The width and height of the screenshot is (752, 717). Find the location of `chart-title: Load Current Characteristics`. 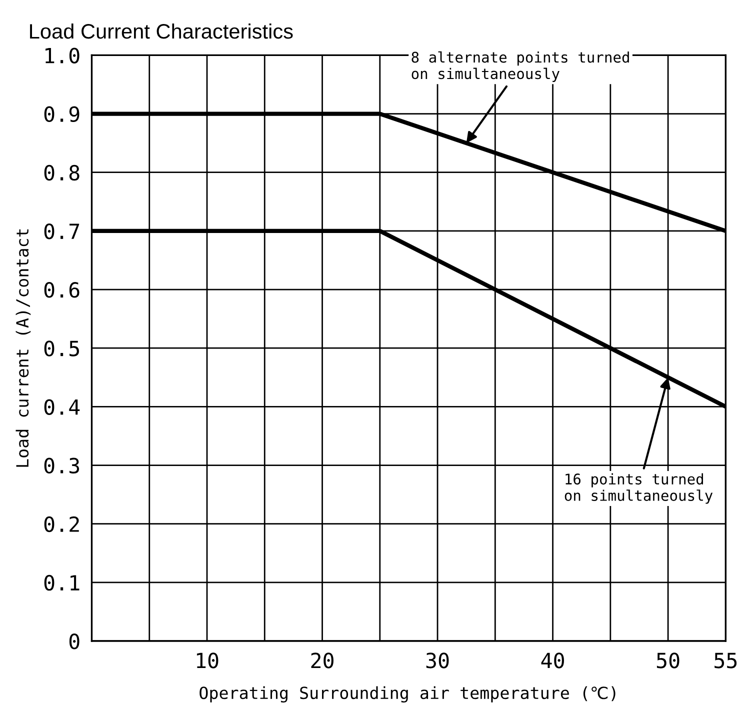

chart-title: Load Current Characteristics is located at coordinates (161, 31).